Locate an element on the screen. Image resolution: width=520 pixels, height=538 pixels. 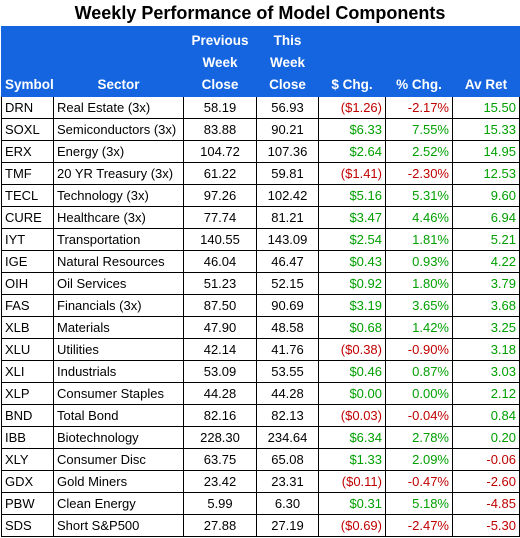
this-close-cell: 90.69 is located at coordinates (287, 305).